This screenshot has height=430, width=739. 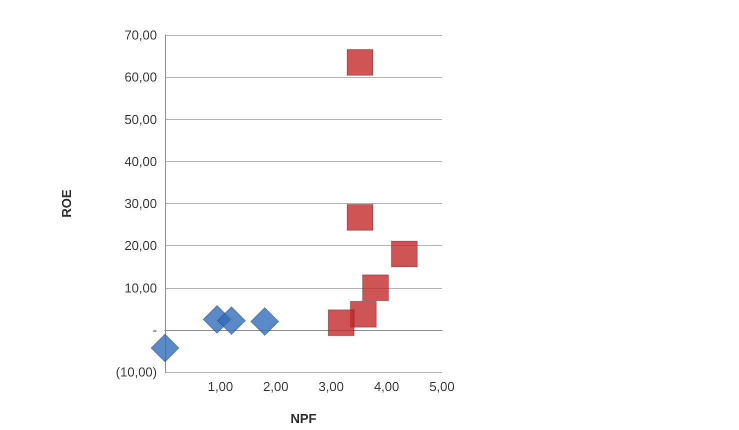 What do you see at coordinates (331, 386) in the screenshot?
I see `x-tick-label: 3,00` at bounding box center [331, 386].